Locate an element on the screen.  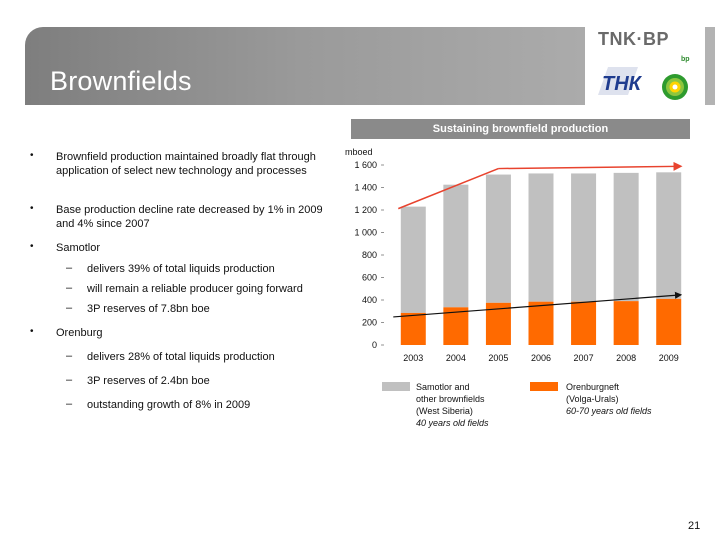
x-tick-label: 2007 is located at coordinates (584, 358).